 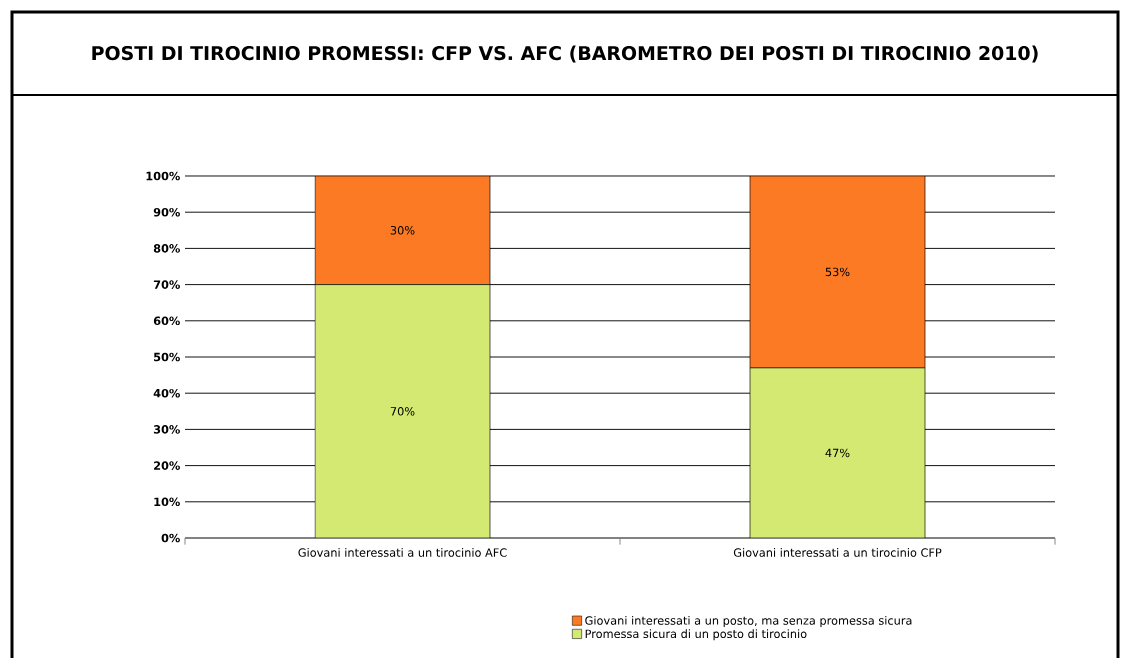 What do you see at coordinates (166, 212) in the screenshot?
I see `y-tick-label: 90%` at bounding box center [166, 212].